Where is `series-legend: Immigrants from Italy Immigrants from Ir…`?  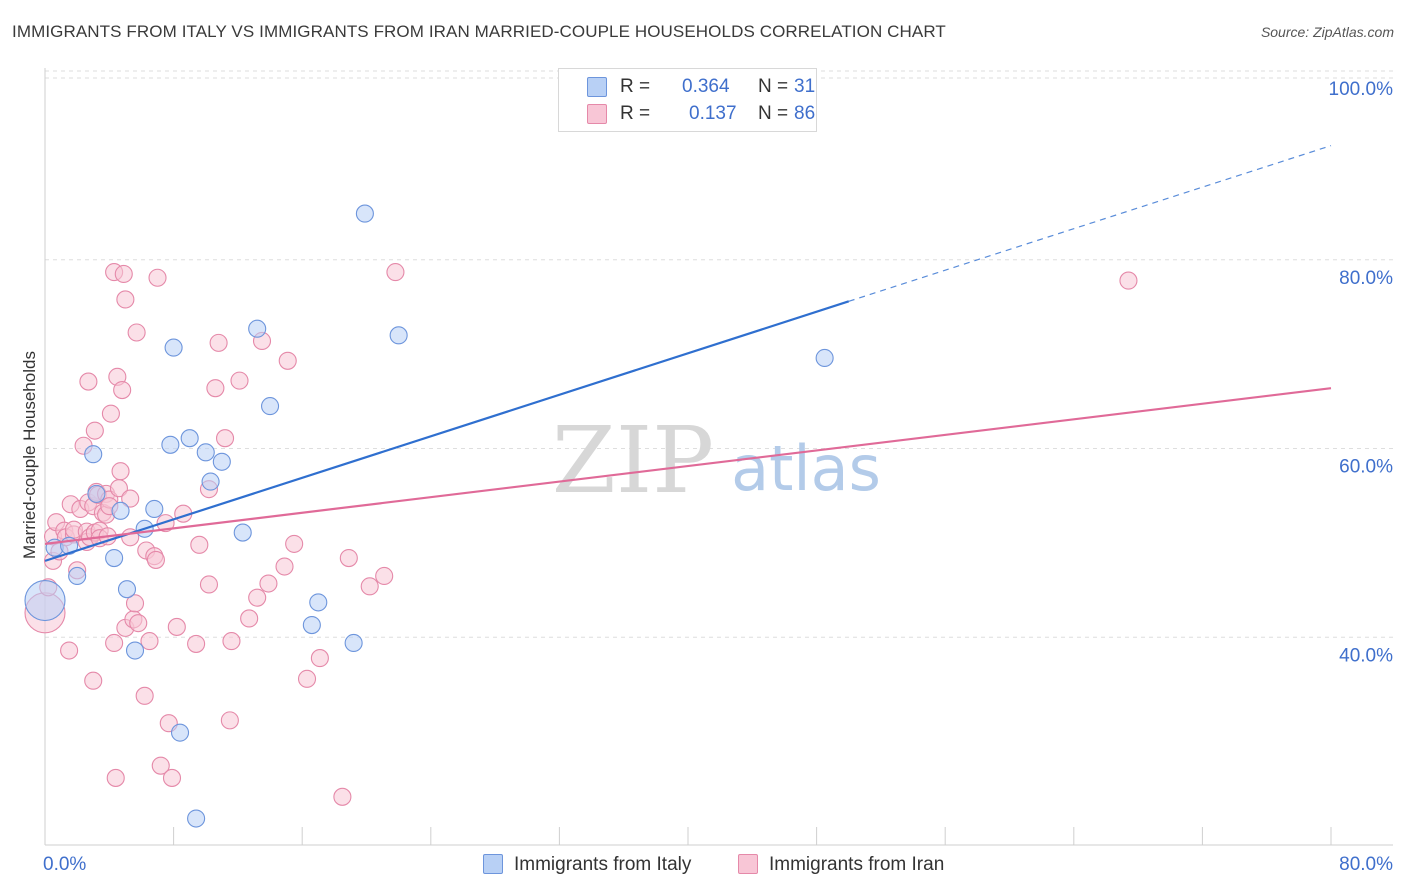 series-legend: Immigrants from Italy Immigrants from Ir… is located at coordinates (703, 865).